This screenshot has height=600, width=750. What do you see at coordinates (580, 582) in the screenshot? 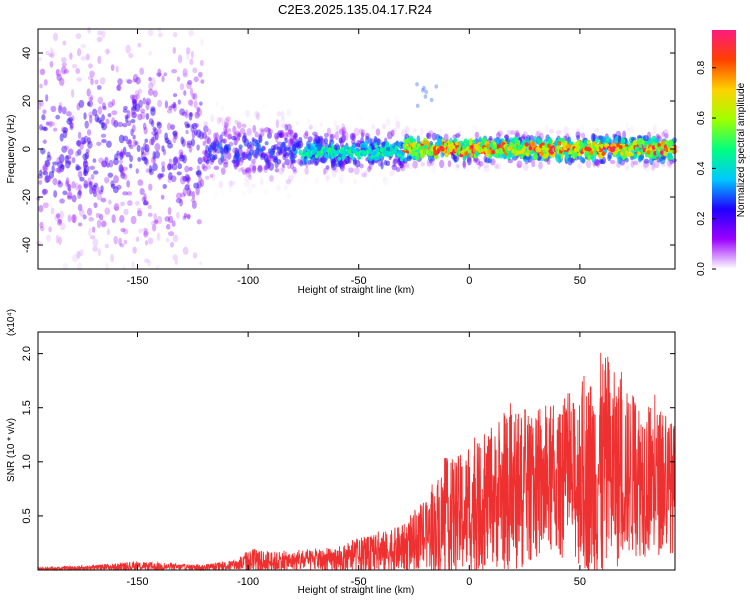
I see `x-tick-label: 50` at bounding box center [580, 582].